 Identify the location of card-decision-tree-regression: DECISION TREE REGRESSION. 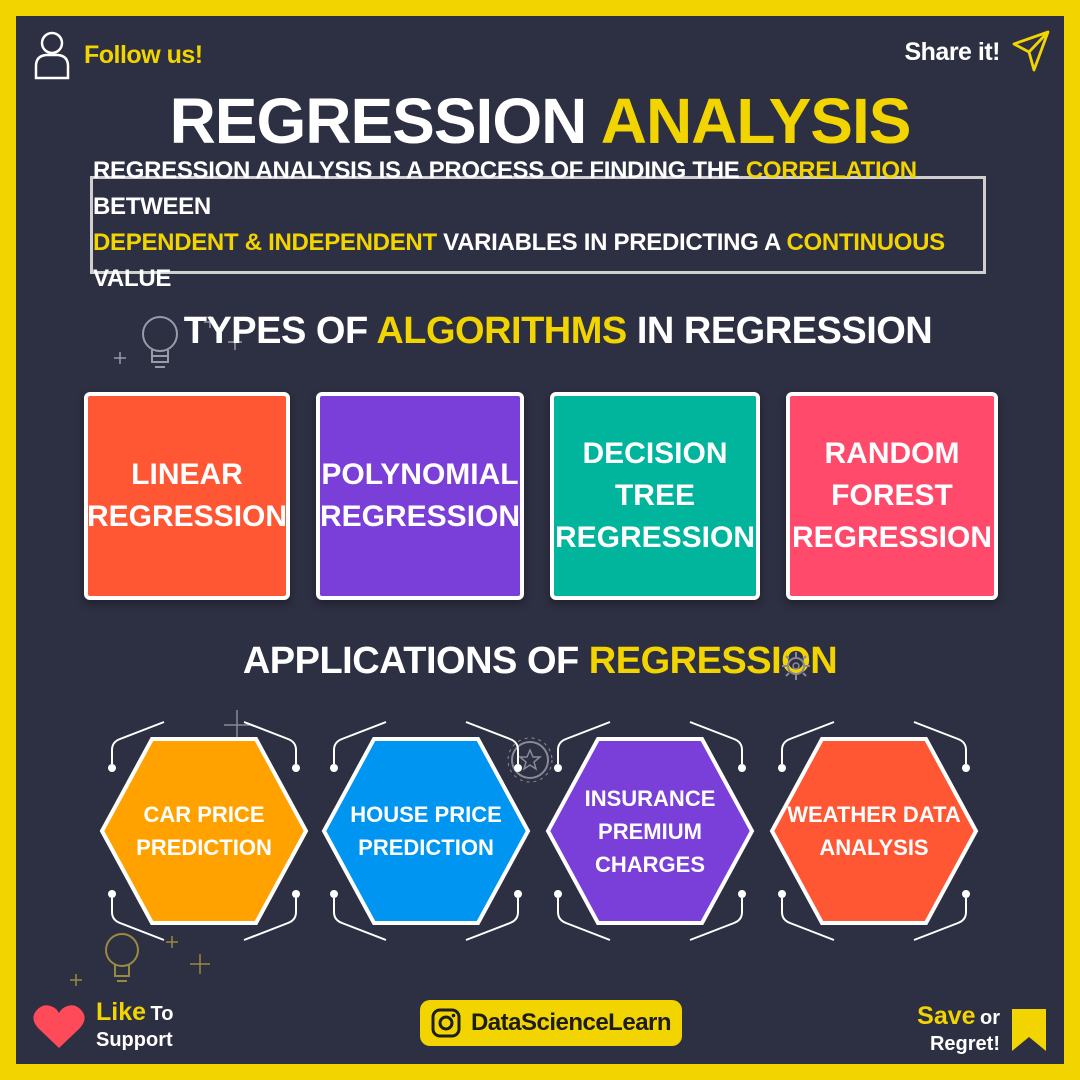
(655, 496).